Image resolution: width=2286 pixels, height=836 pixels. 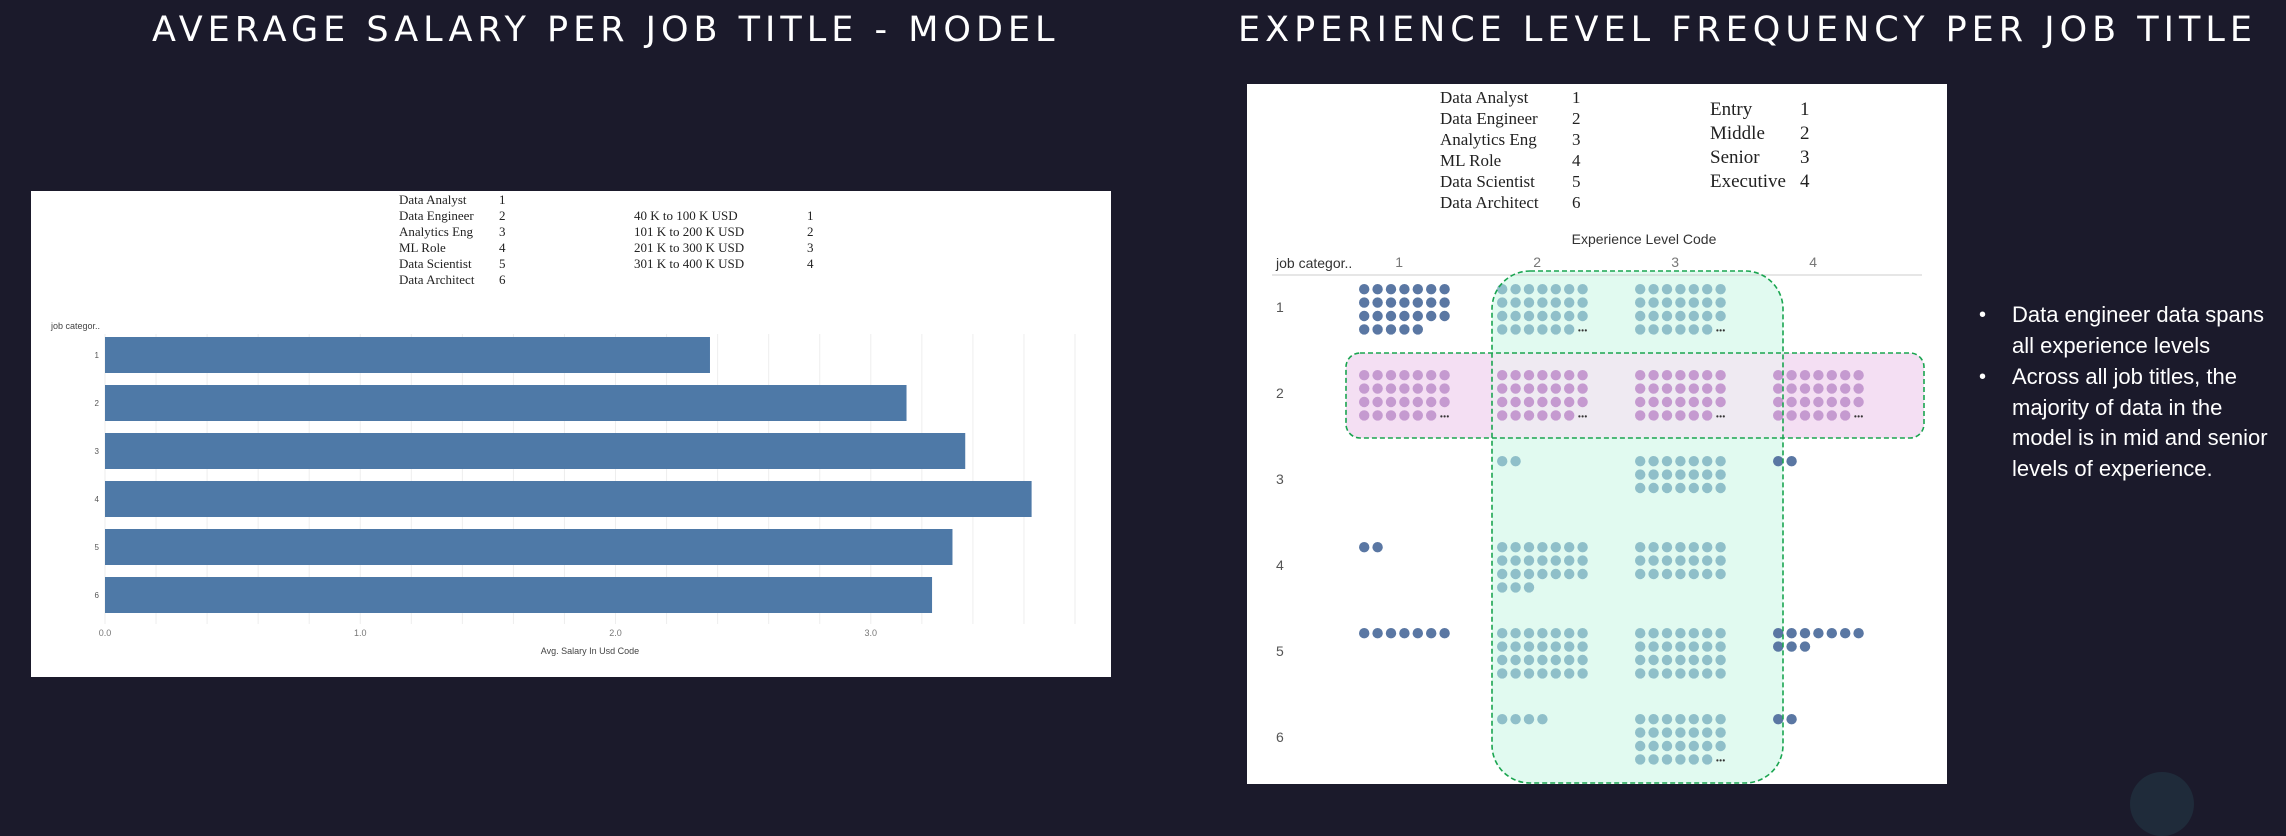 I want to click on experience-code-legend: Entry 1 Middle 2 Senior 3 Executive 4, so click(x=1760, y=146).